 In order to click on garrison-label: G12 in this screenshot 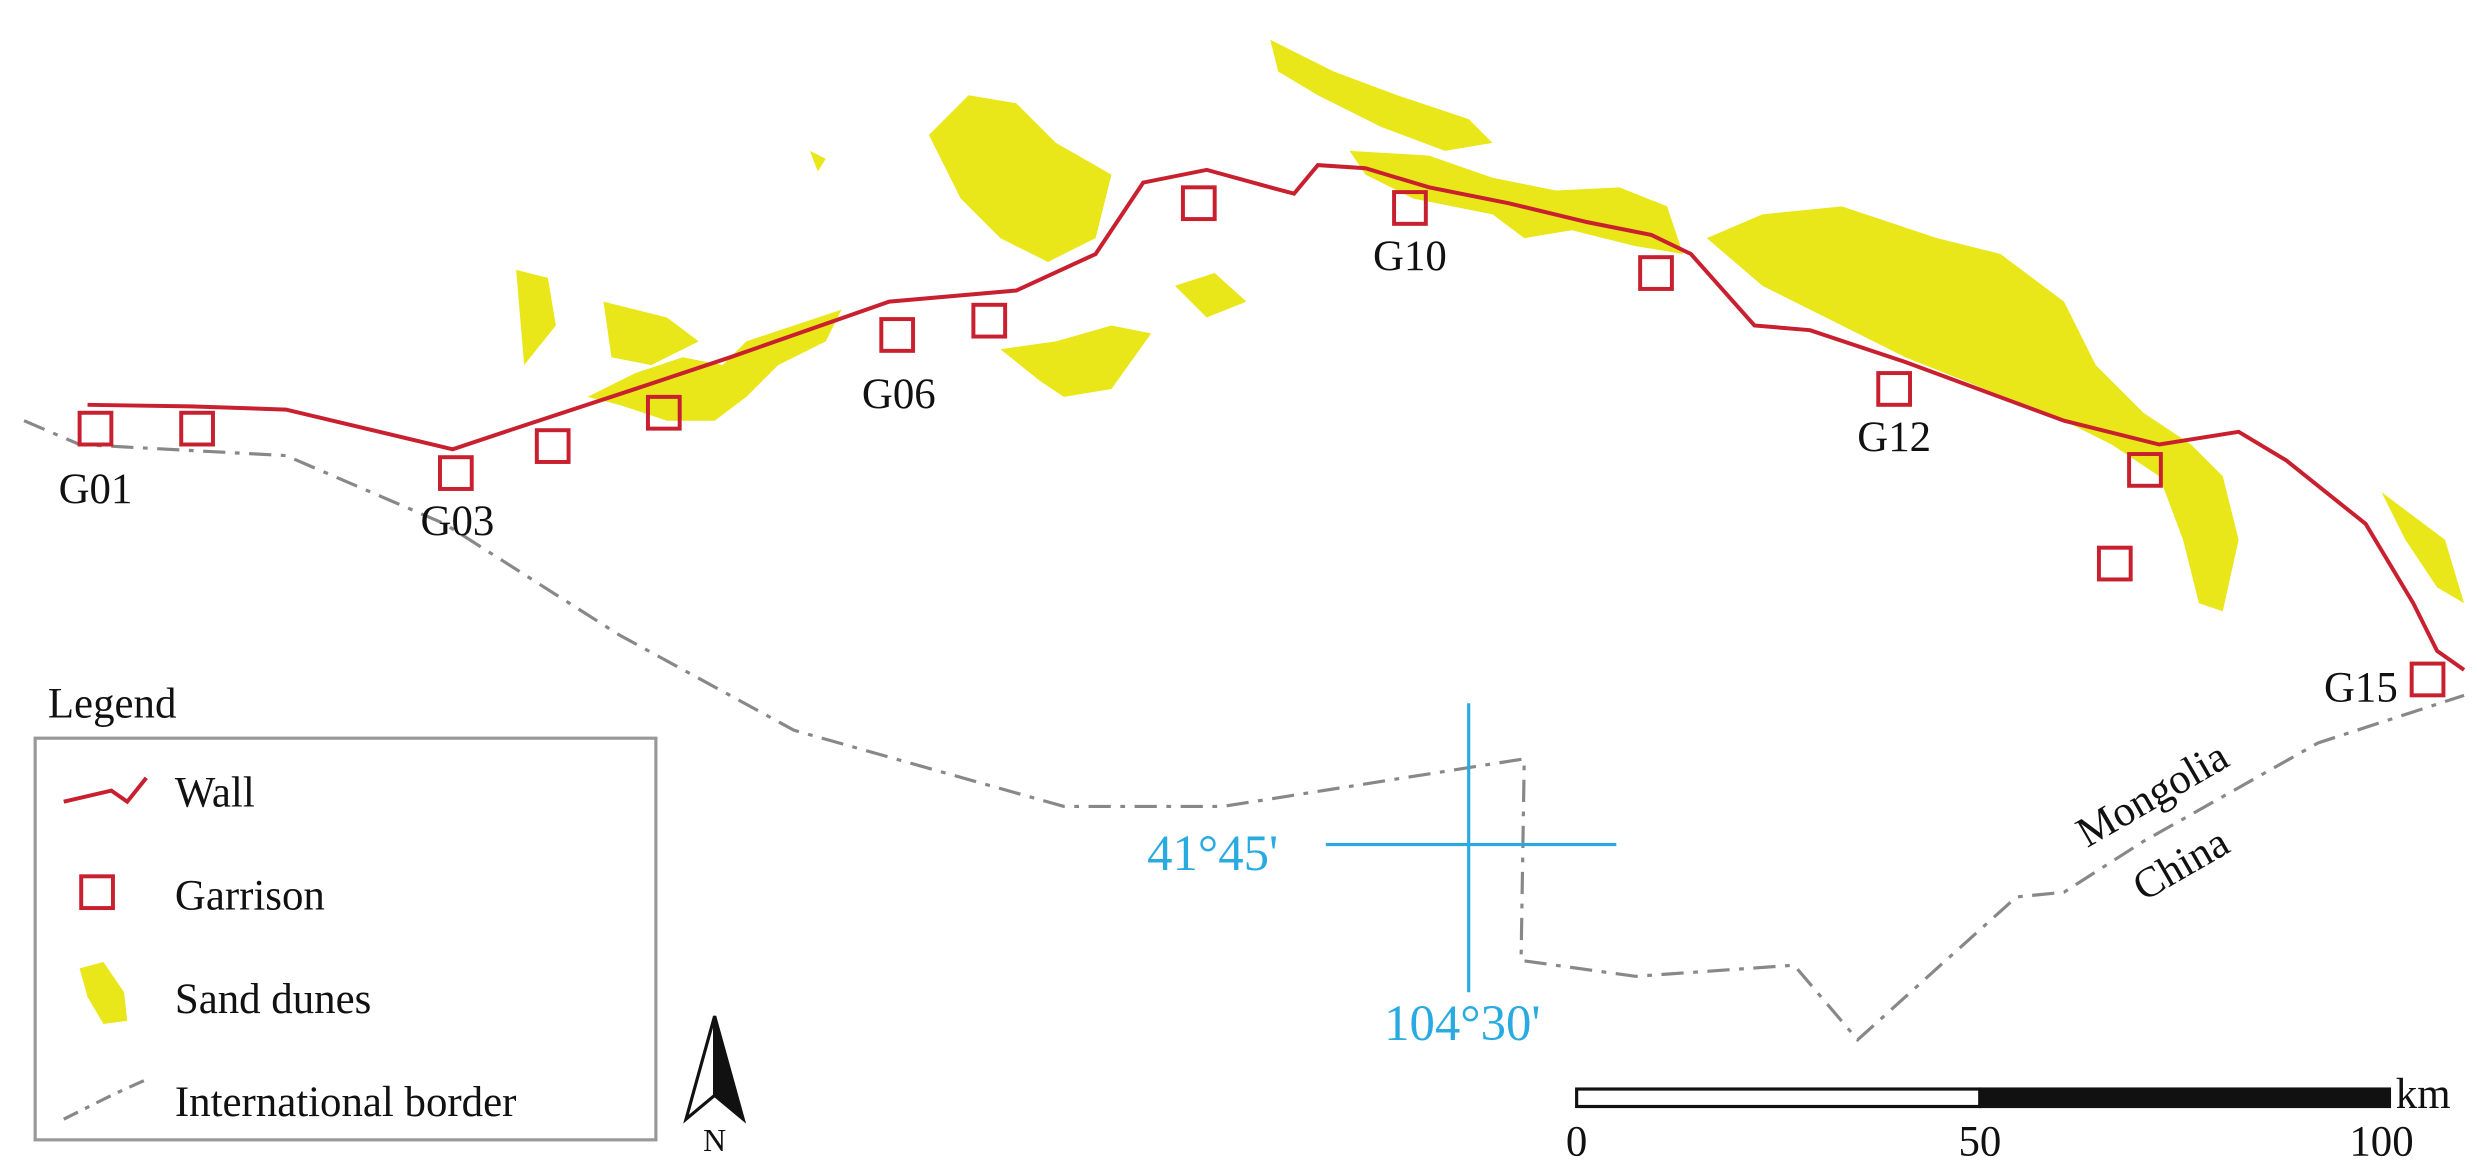, I will do `click(1894, 437)`.